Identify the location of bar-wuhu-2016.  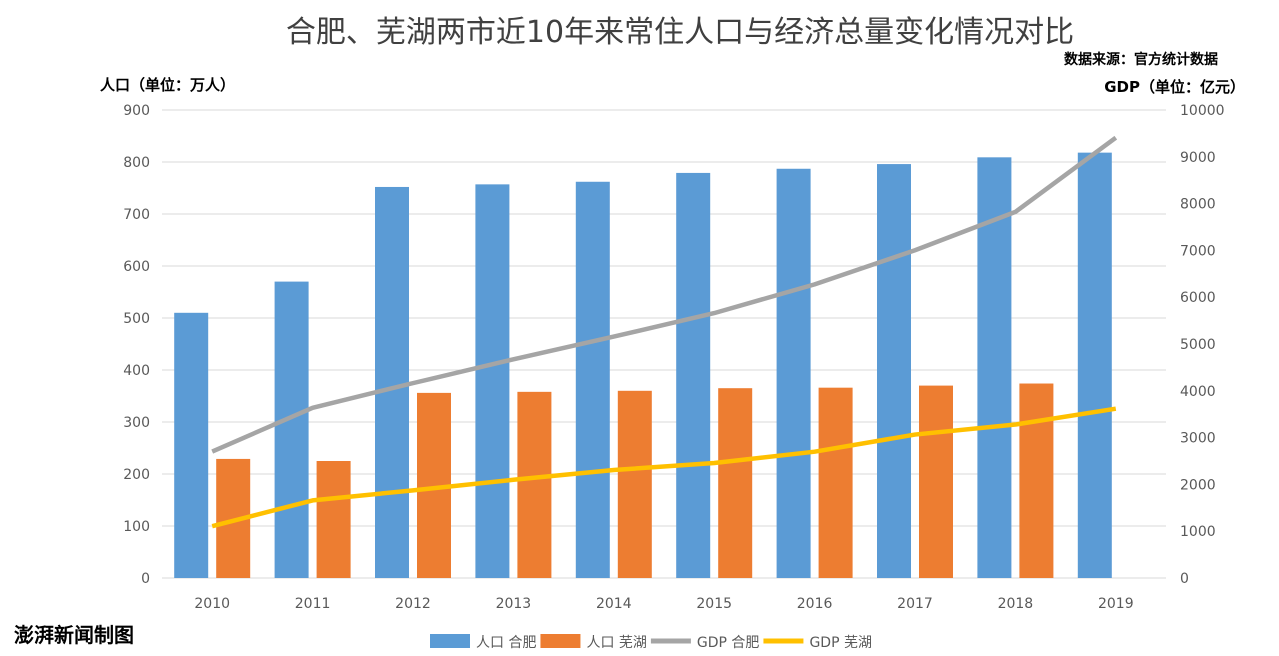
(835, 482).